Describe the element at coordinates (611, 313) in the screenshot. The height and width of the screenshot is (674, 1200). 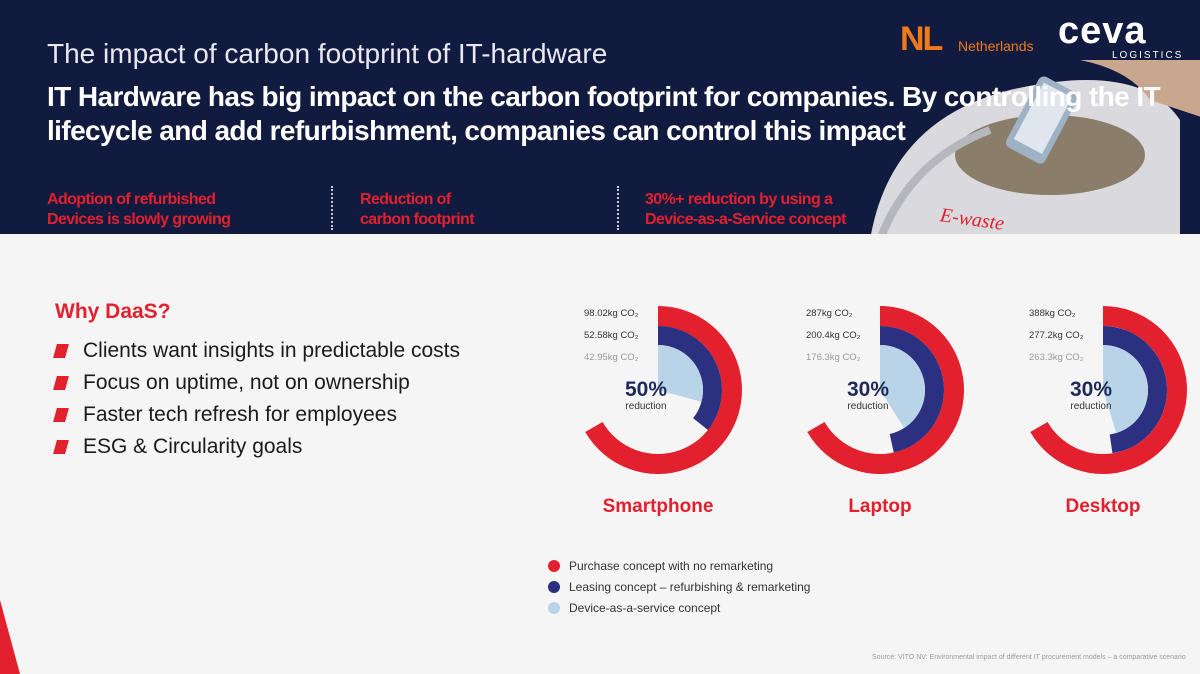
I see `value-label: 98.02kg CO₂` at that location.